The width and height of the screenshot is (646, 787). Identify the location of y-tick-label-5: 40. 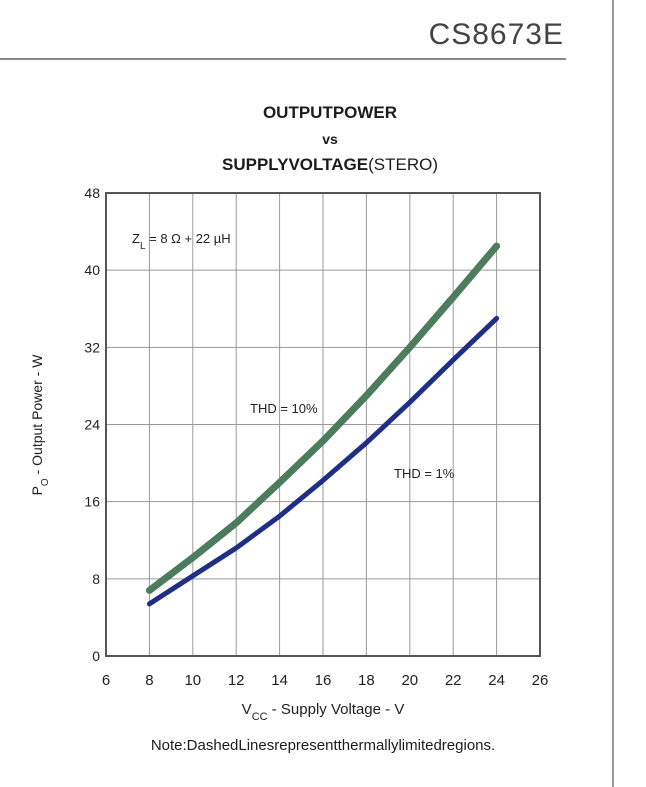
(92, 270).